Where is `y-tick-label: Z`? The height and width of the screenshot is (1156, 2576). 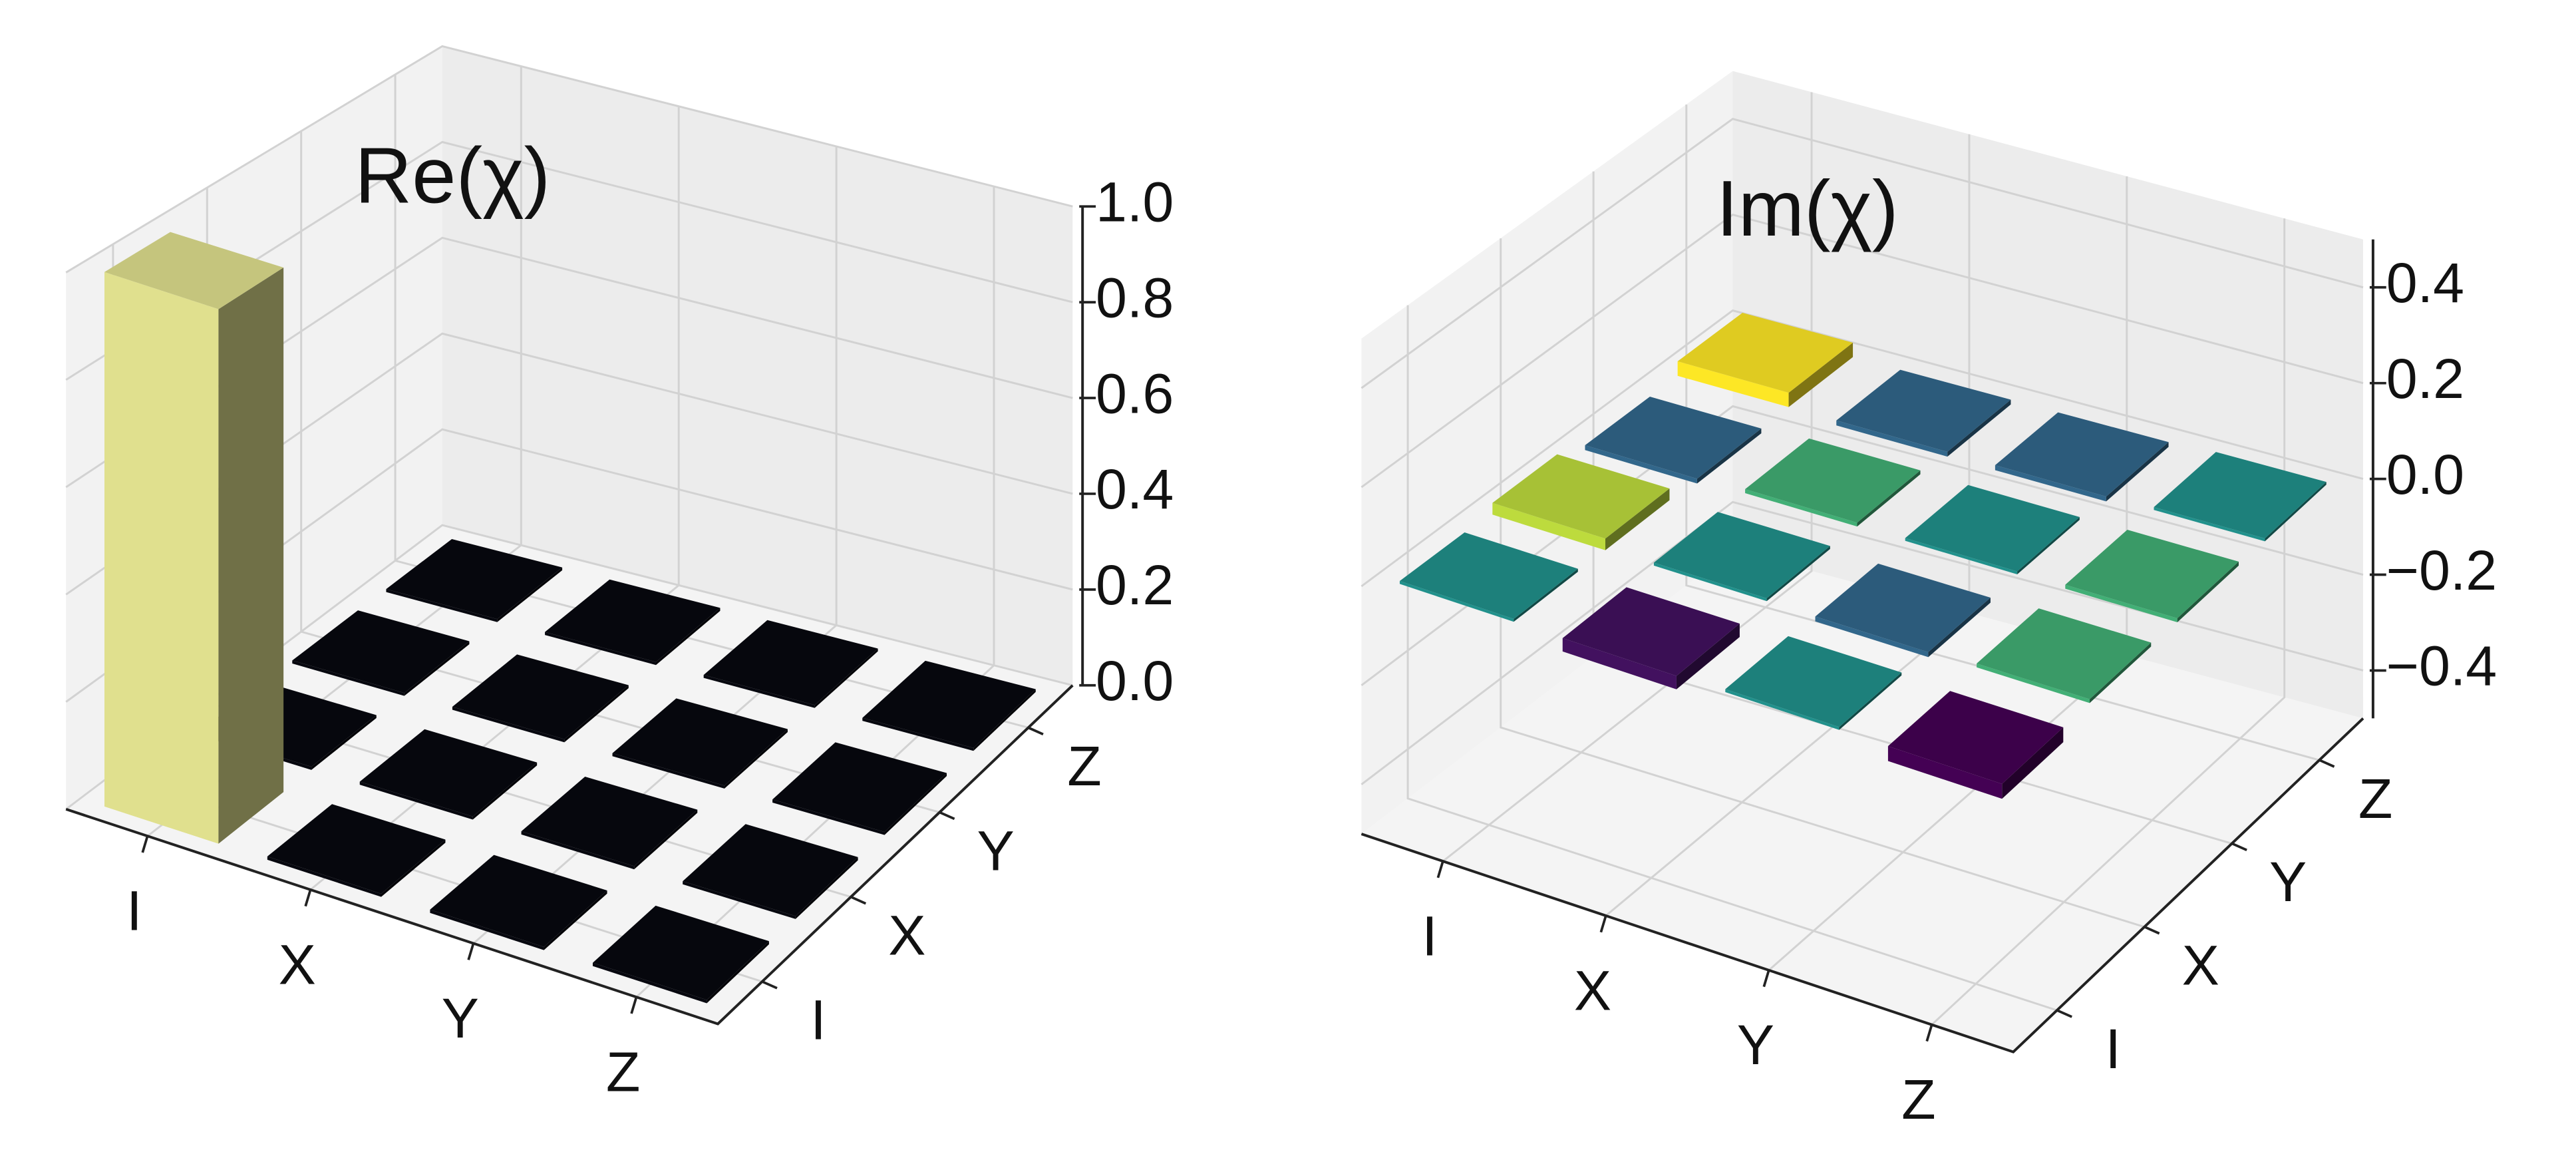
y-tick-label: Z is located at coordinates (1084, 766).